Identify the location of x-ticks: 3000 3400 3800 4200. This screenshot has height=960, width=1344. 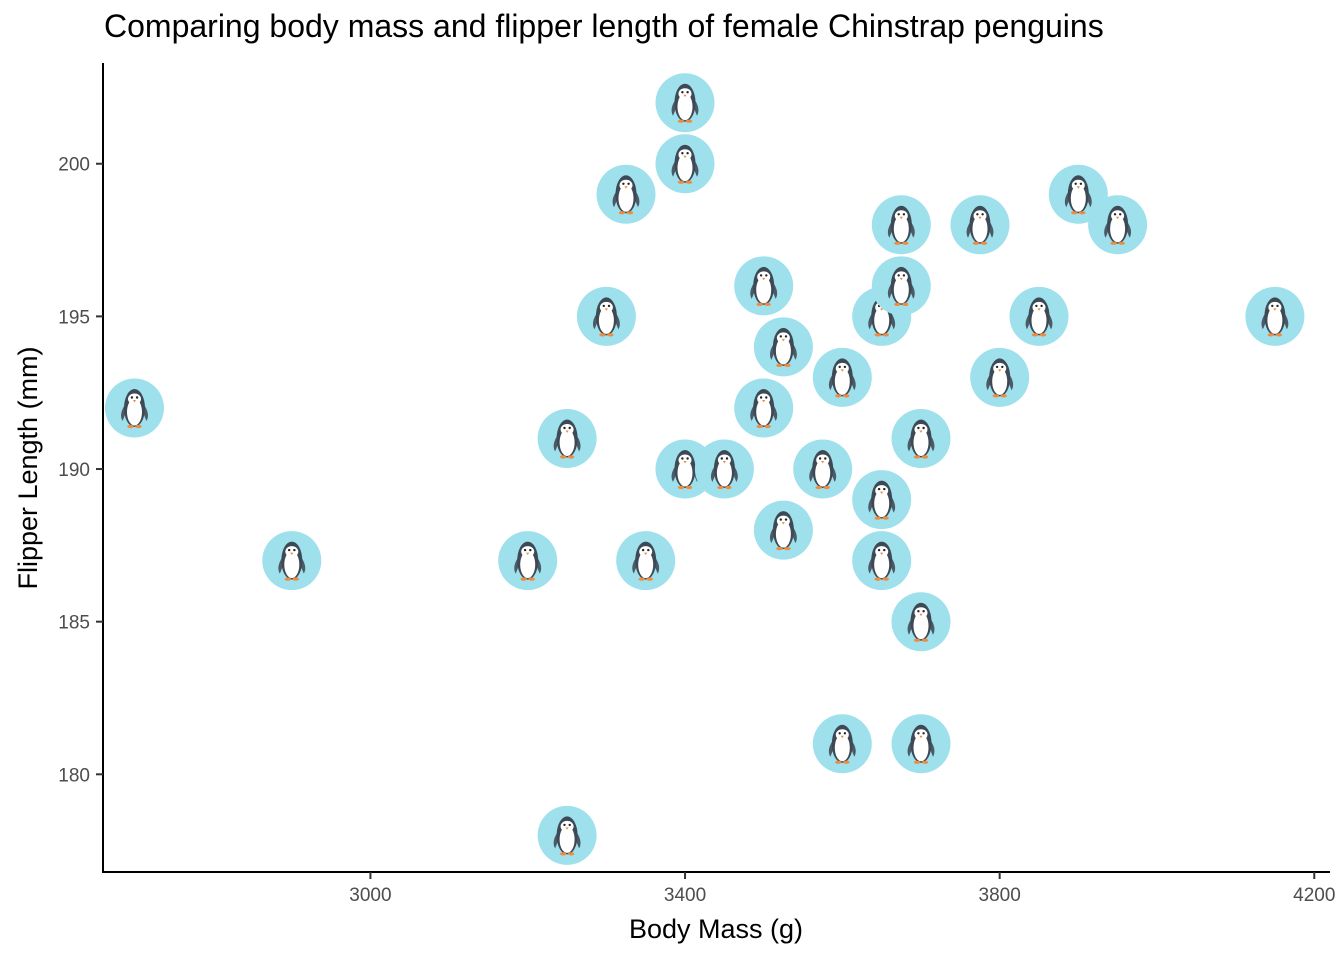
(842, 889).